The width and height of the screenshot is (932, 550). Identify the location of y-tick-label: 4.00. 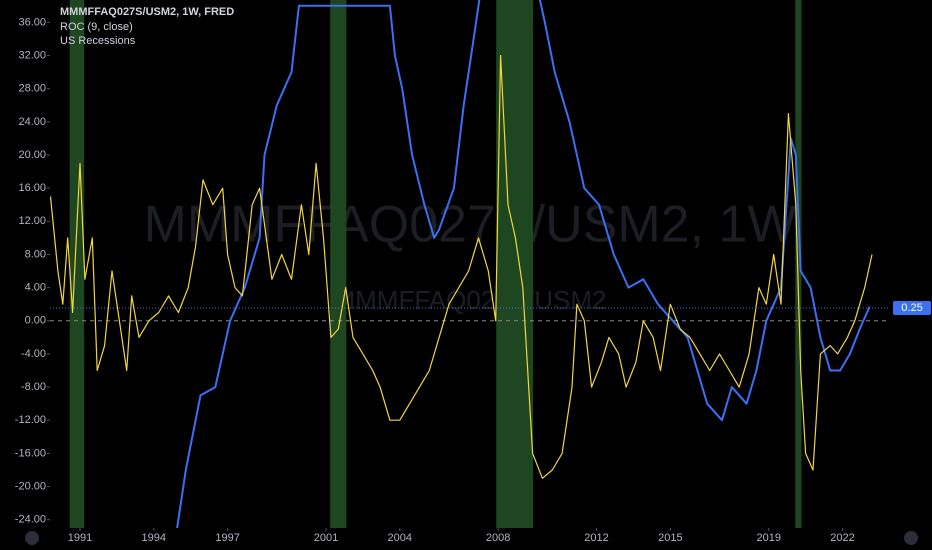
(35, 288).